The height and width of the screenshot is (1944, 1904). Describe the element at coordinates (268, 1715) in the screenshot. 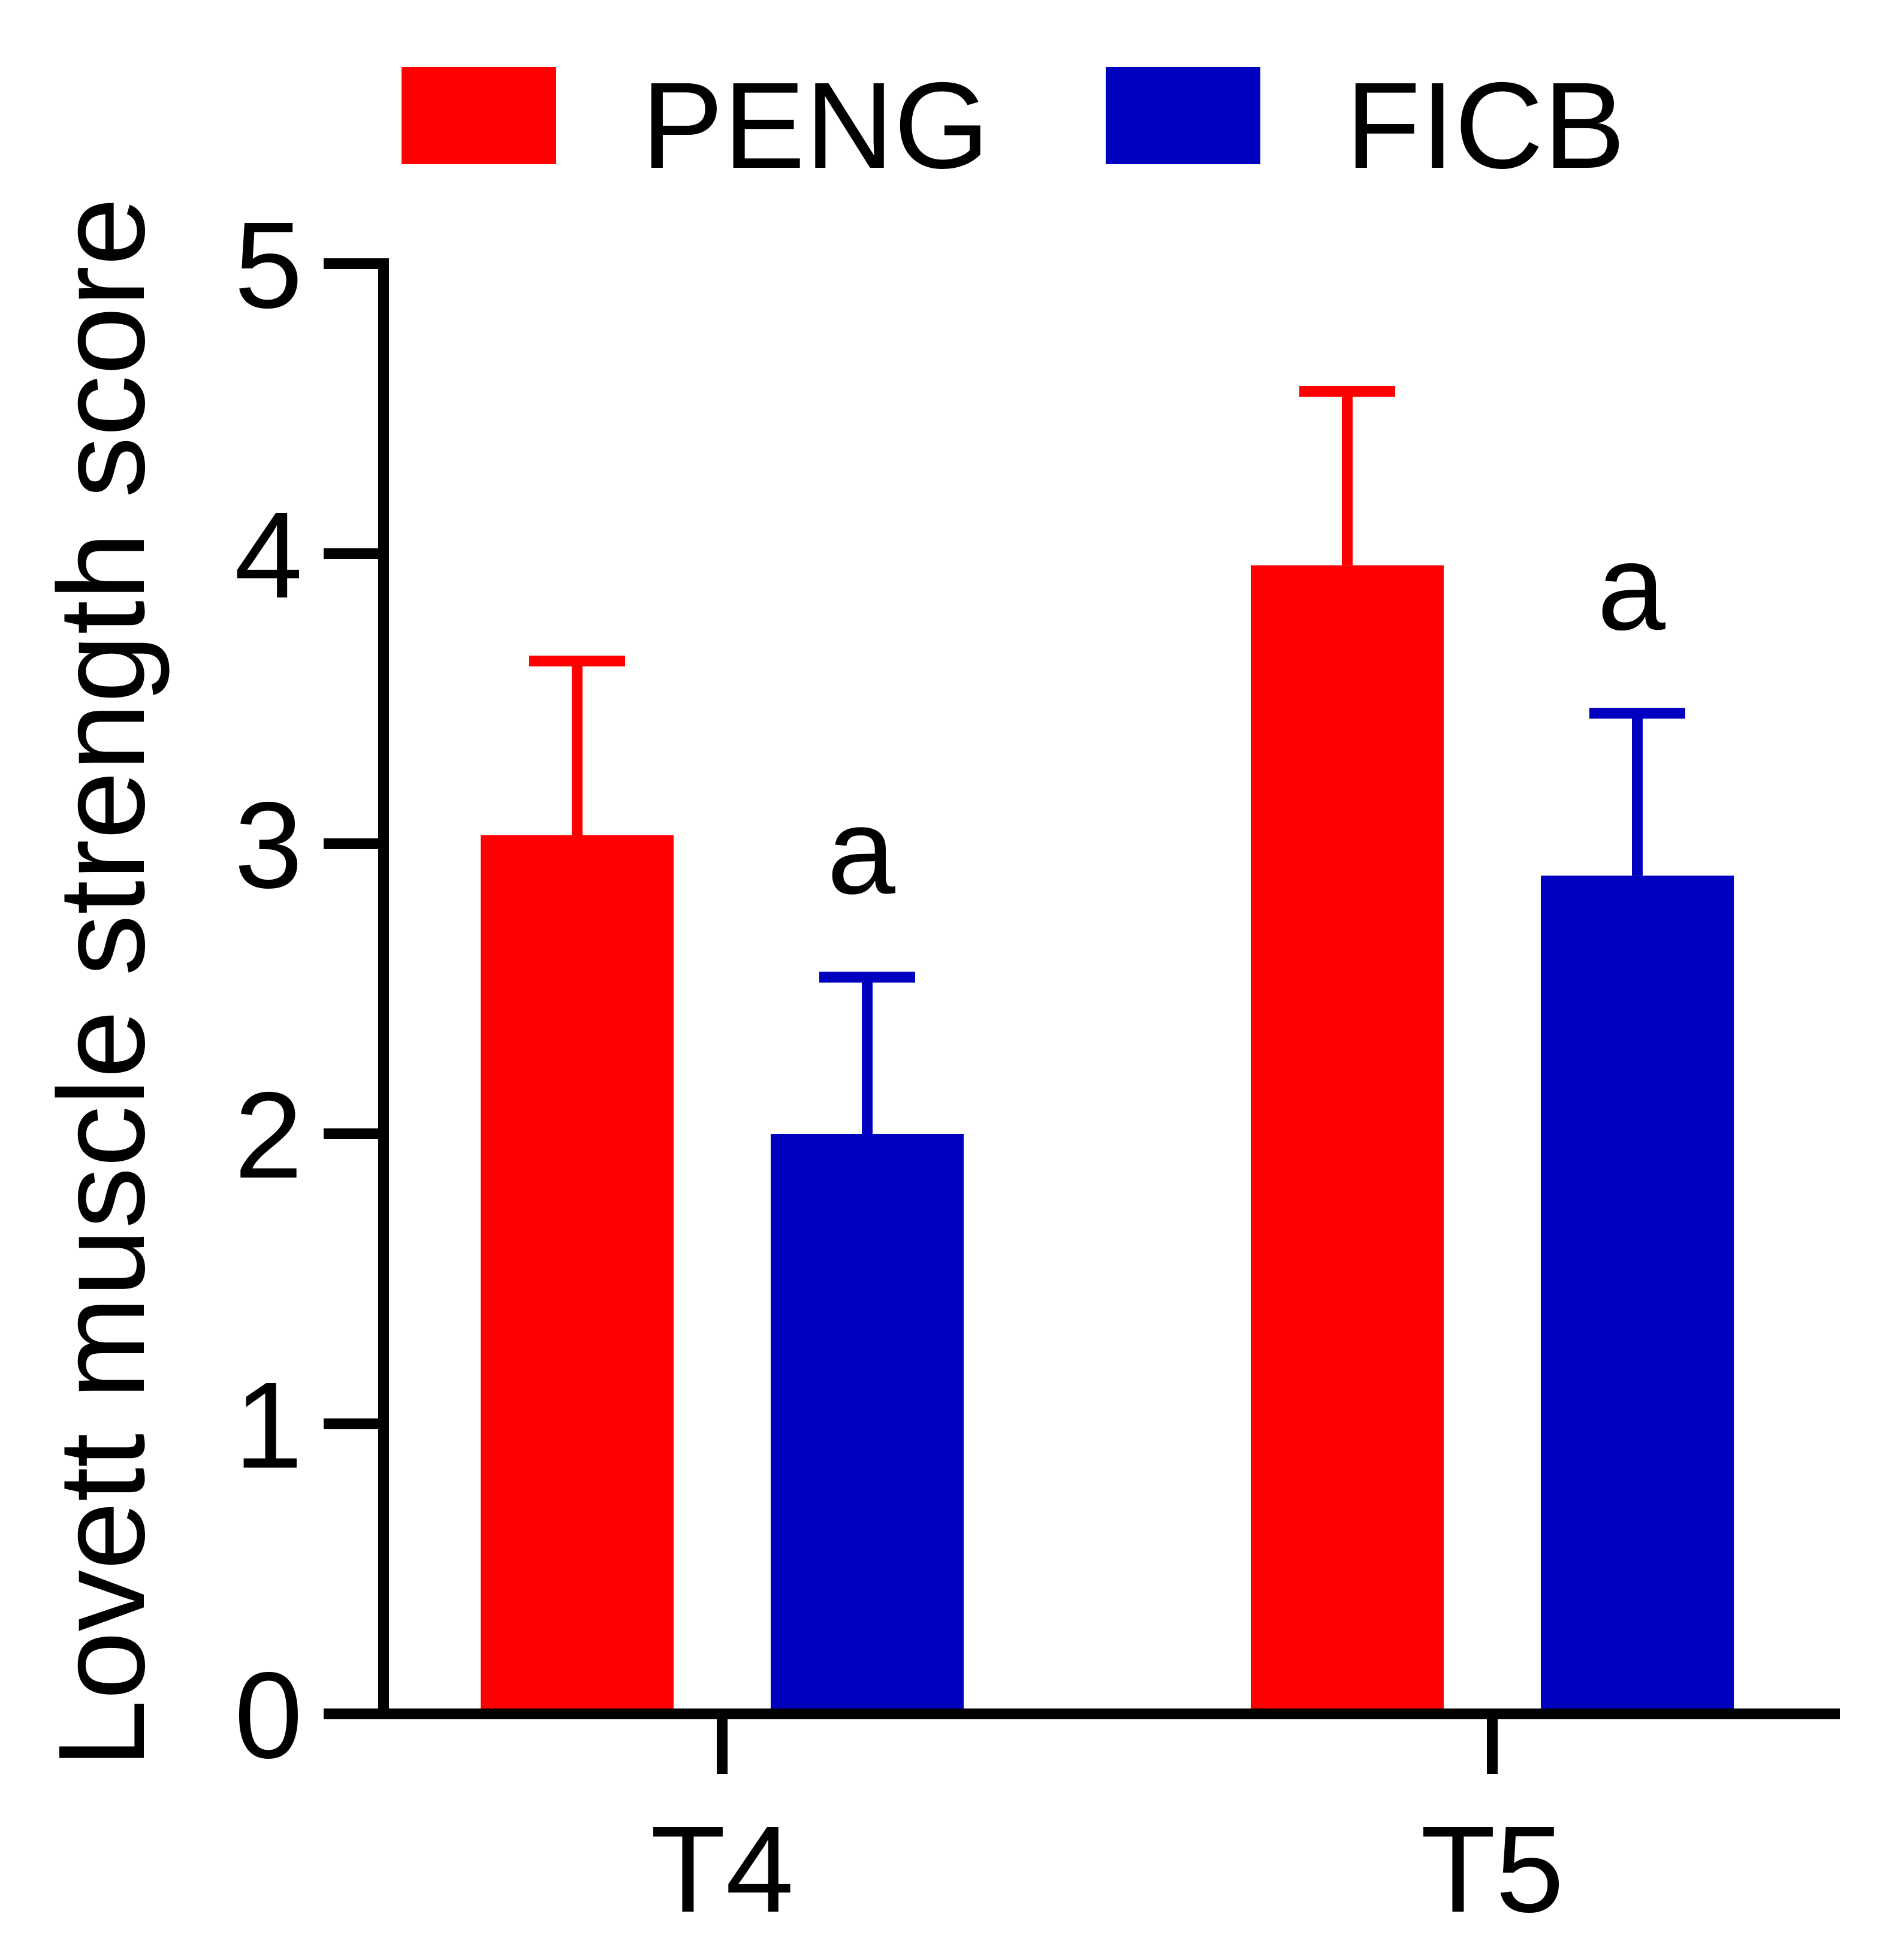

I see `y-tick-label: 0` at that location.